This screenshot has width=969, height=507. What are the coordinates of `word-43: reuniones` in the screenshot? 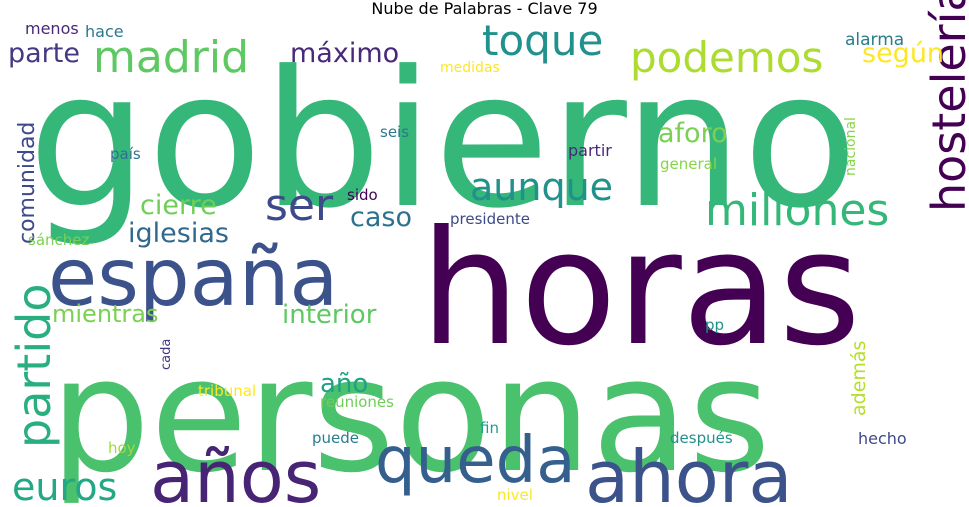 It's located at (357, 402).